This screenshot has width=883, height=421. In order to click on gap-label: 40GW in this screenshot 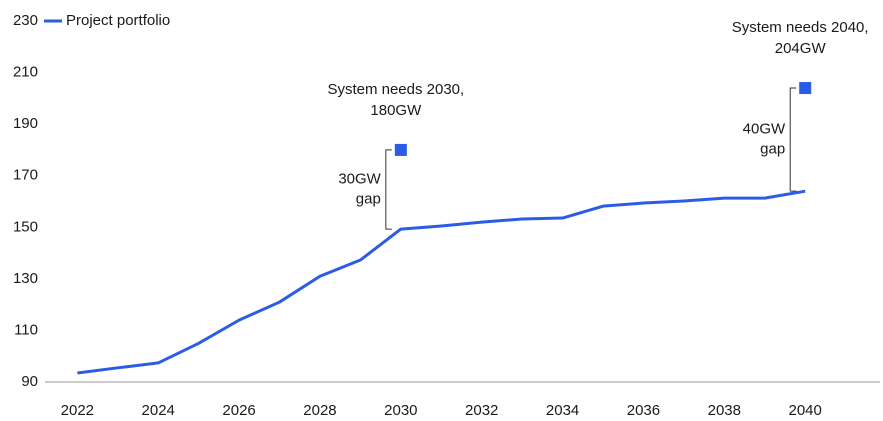, I will do `click(764, 129)`.